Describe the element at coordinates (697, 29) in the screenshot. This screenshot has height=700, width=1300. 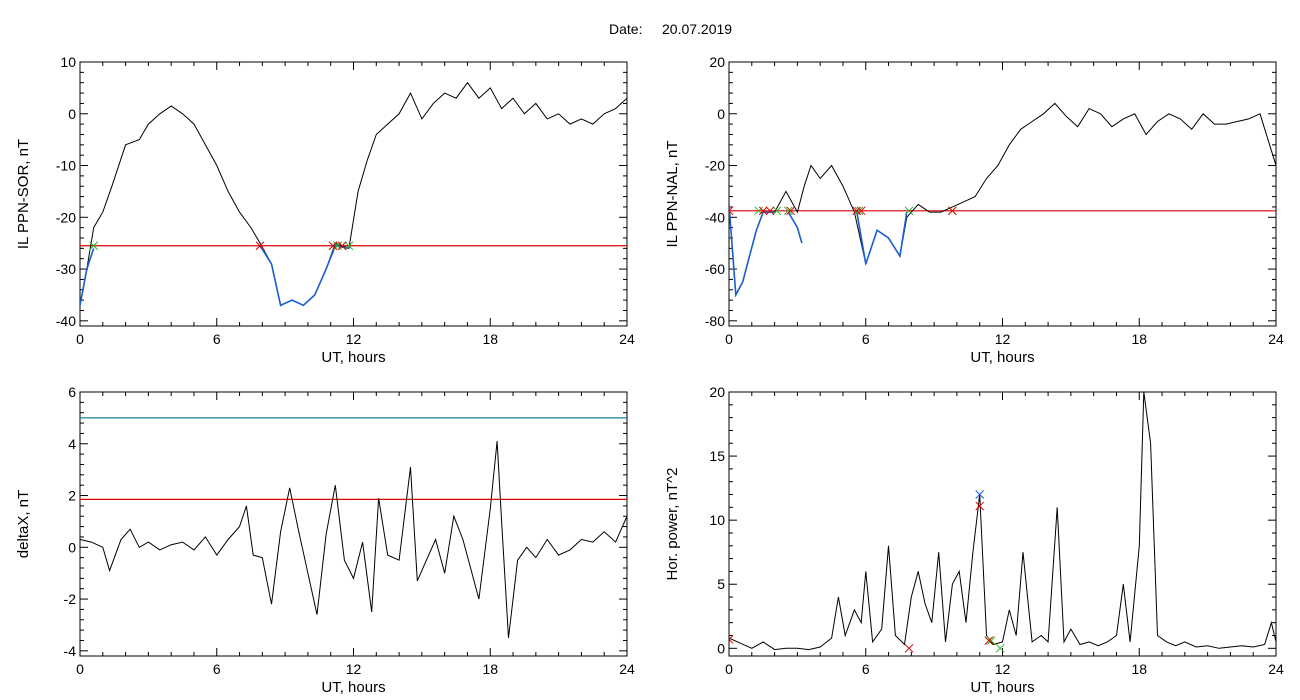
I see `date-value: 20.07.2019` at that location.